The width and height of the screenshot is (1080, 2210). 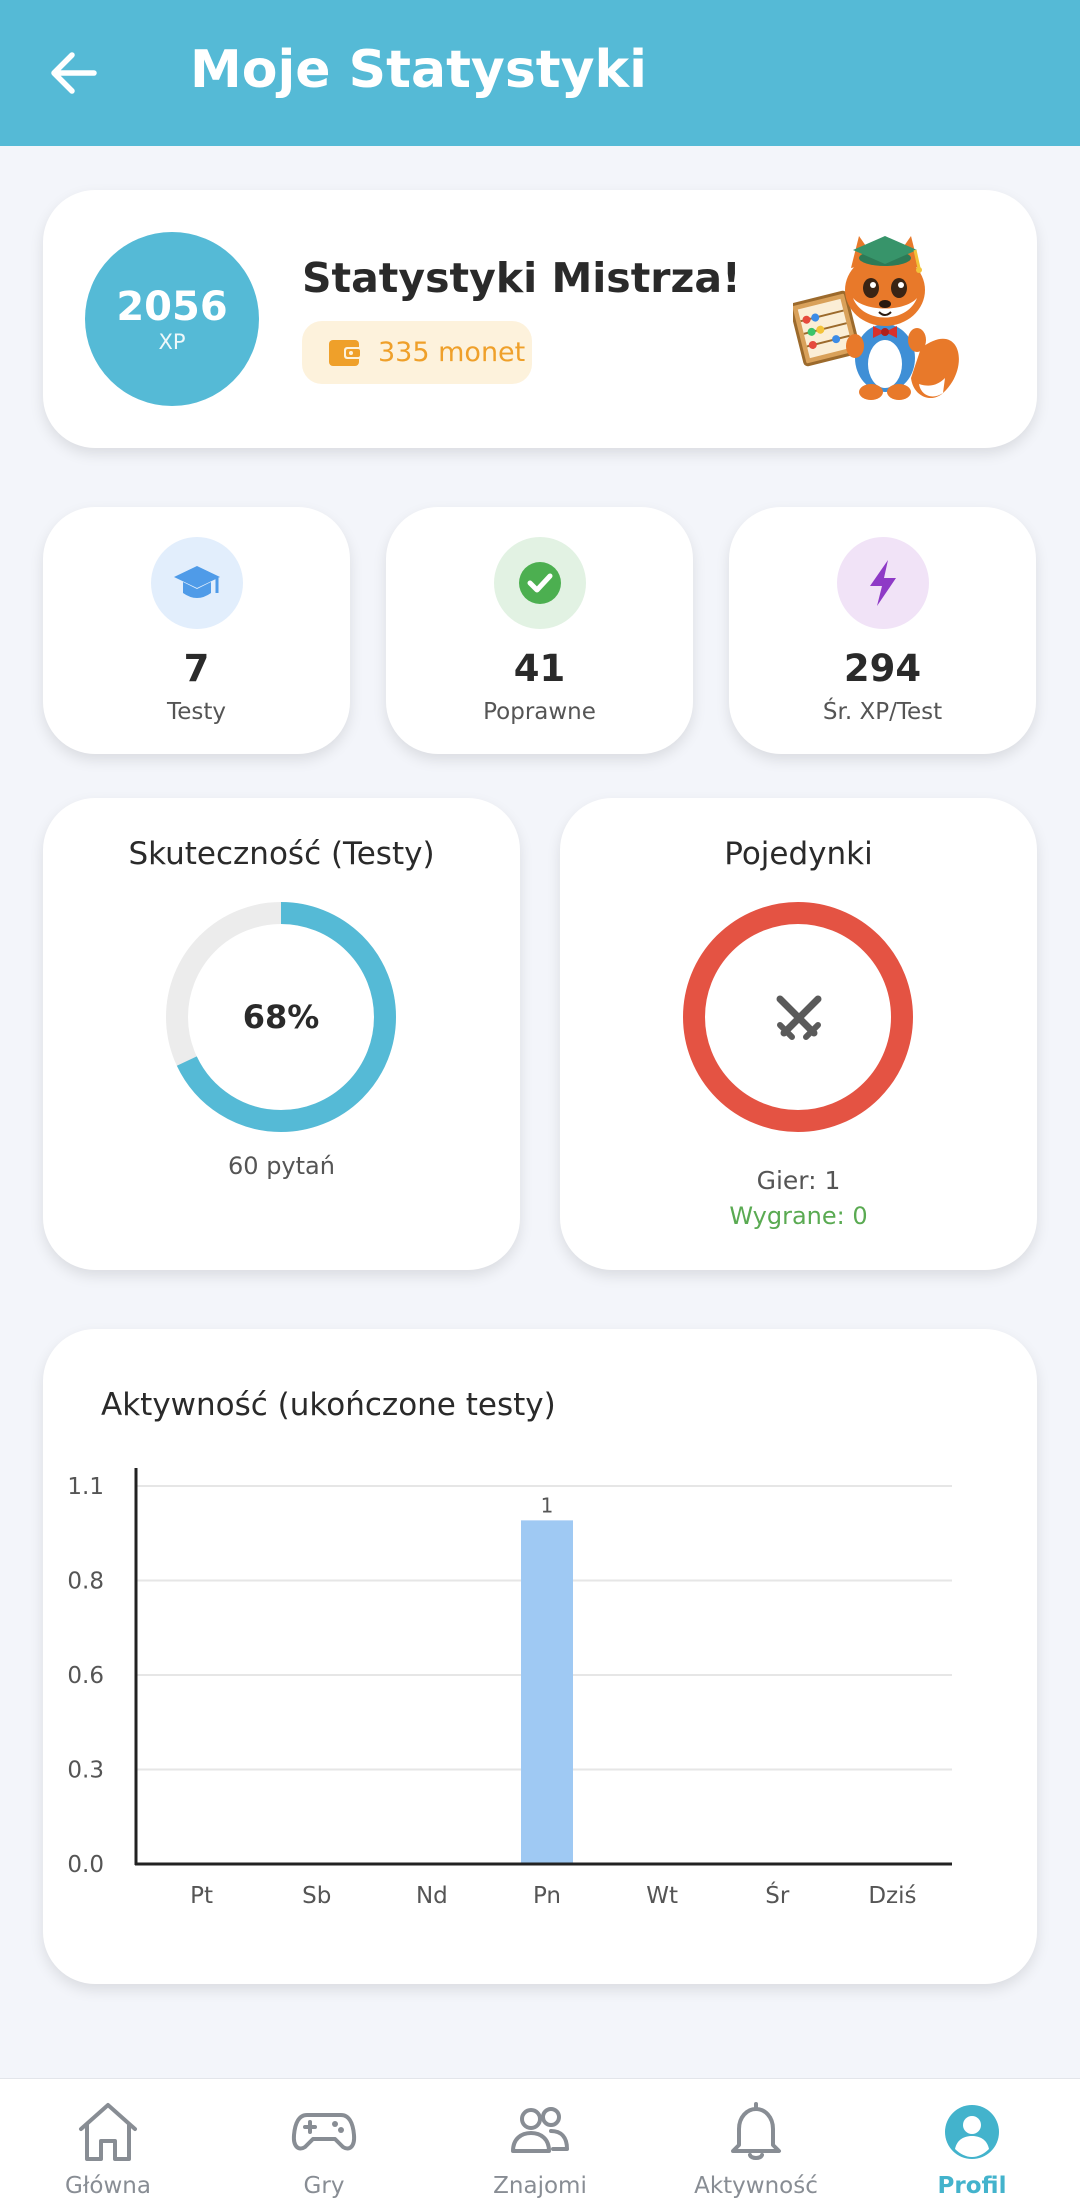 What do you see at coordinates (882, 712) in the screenshot?
I see `stat-label: Śr. XP/Test` at bounding box center [882, 712].